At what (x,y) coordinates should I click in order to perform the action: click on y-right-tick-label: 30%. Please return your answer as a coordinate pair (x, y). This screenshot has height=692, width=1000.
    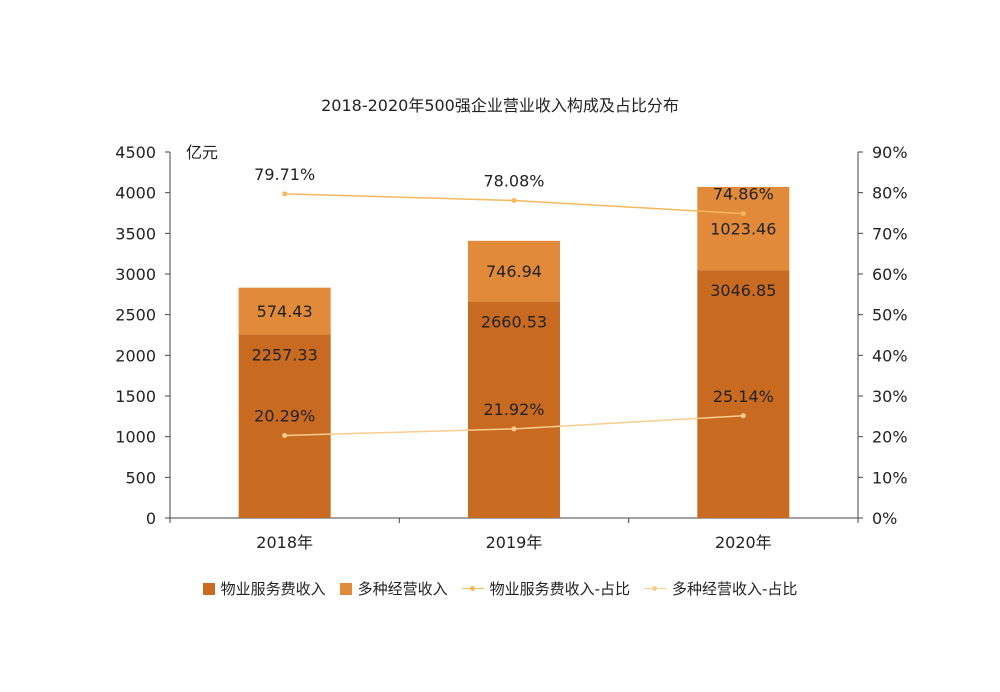
    Looking at the image, I should click on (890, 396).